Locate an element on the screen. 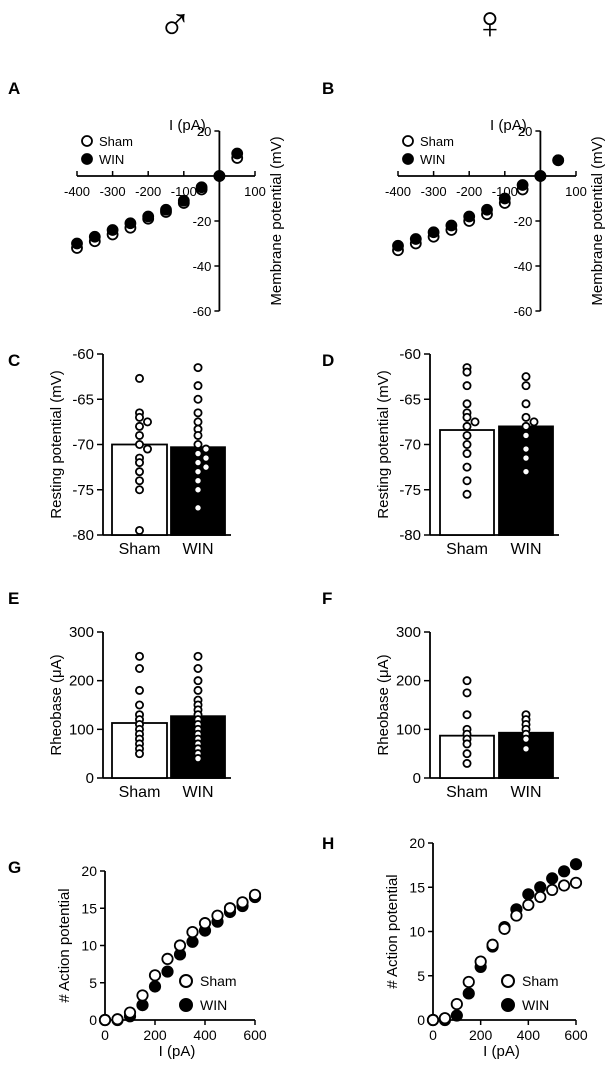 The height and width of the screenshot is (1069, 613). y-tick-label: -70 is located at coordinates (410, 445).